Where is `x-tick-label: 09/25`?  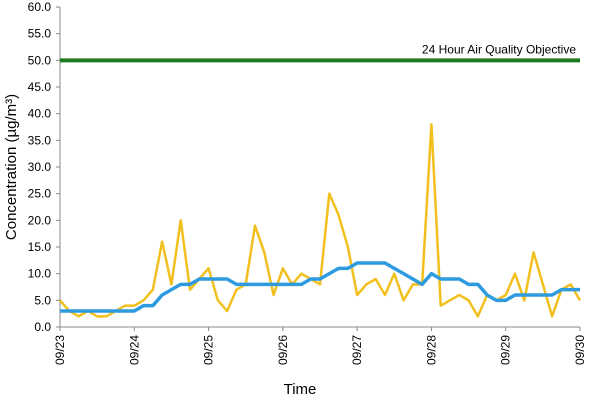
x-tick-label: 09/25 is located at coordinates (209, 350).